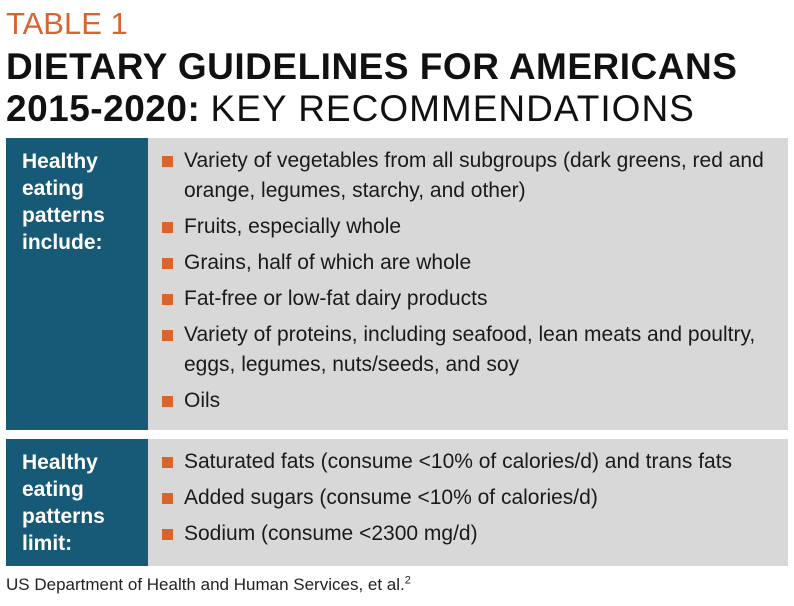  I want to click on list-item-text: Fat-free or low-fat dairy products, so click(336, 298).